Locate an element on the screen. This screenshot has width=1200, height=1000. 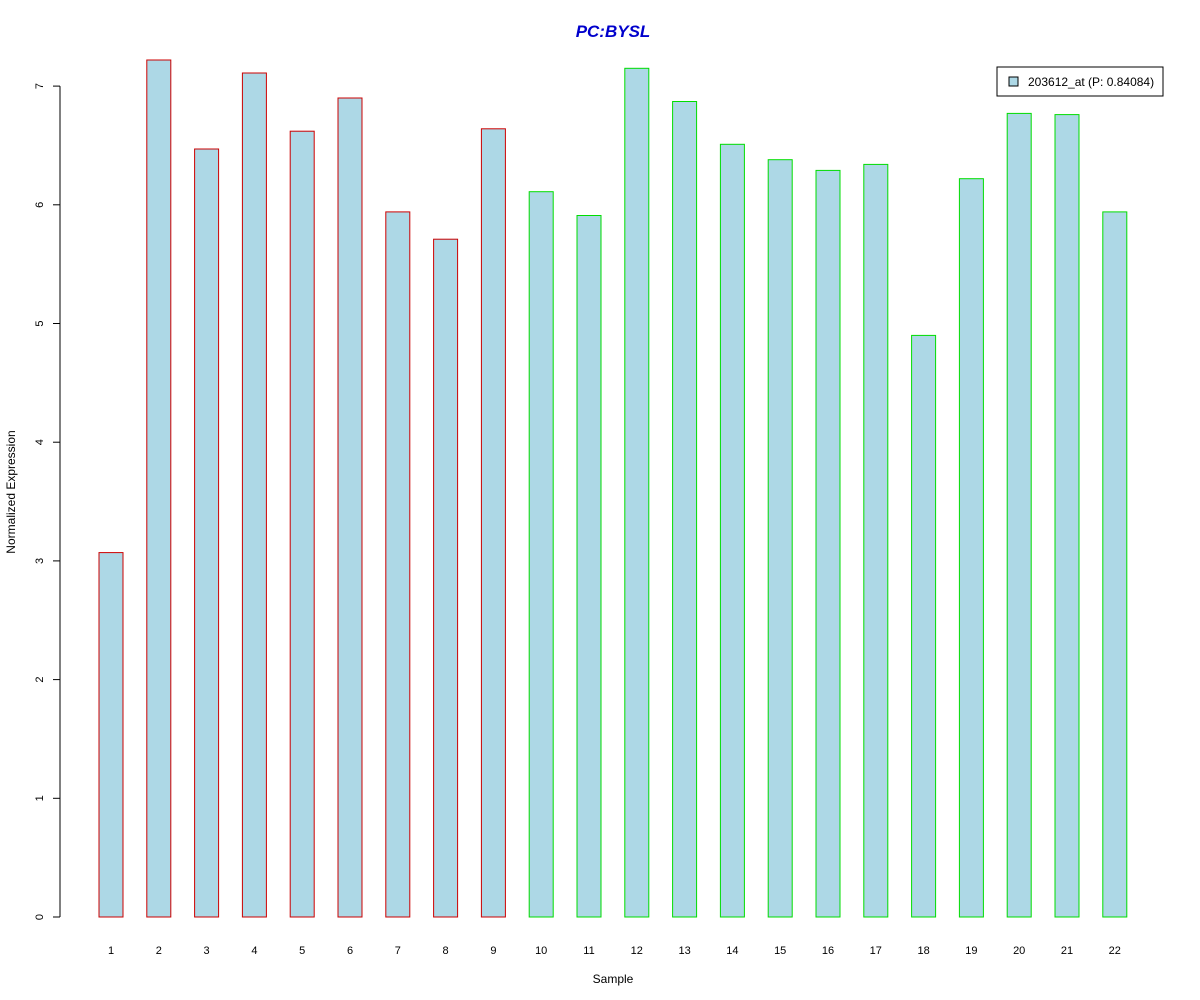
x-tick-label: 9 is located at coordinates (493, 951).